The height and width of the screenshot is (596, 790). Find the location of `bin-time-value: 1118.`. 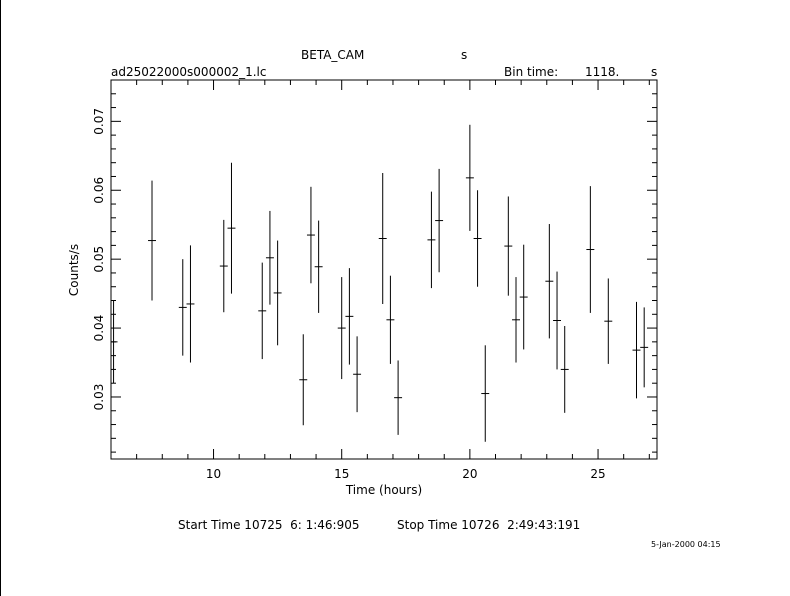

bin-time-value: 1118. is located at coordinates (602, 72).